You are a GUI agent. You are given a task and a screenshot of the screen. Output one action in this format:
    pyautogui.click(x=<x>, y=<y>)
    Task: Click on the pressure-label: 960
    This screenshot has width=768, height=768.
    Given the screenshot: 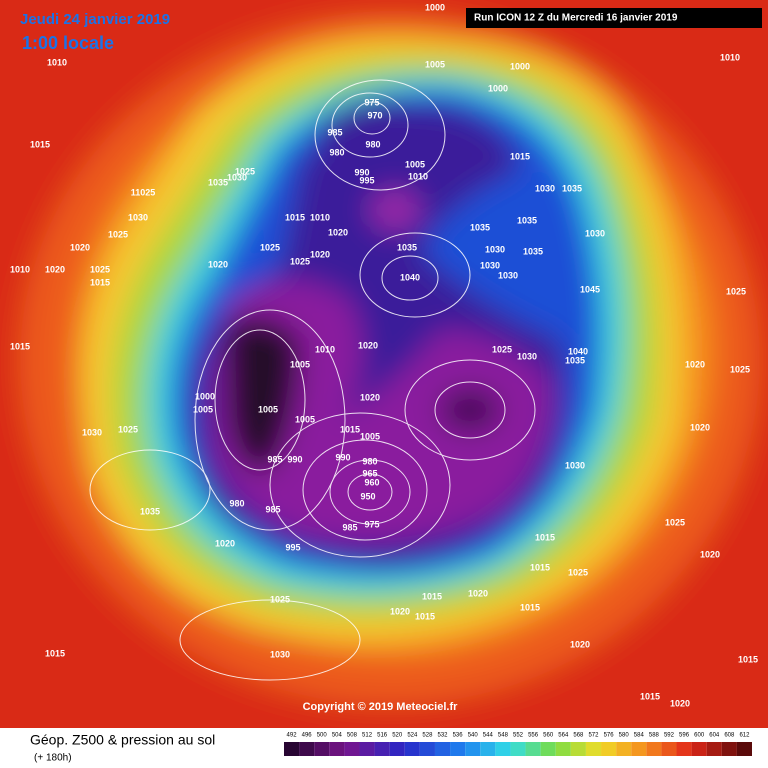 What is the action you would take?
    pyautogui.click(x=371, y=482)
    